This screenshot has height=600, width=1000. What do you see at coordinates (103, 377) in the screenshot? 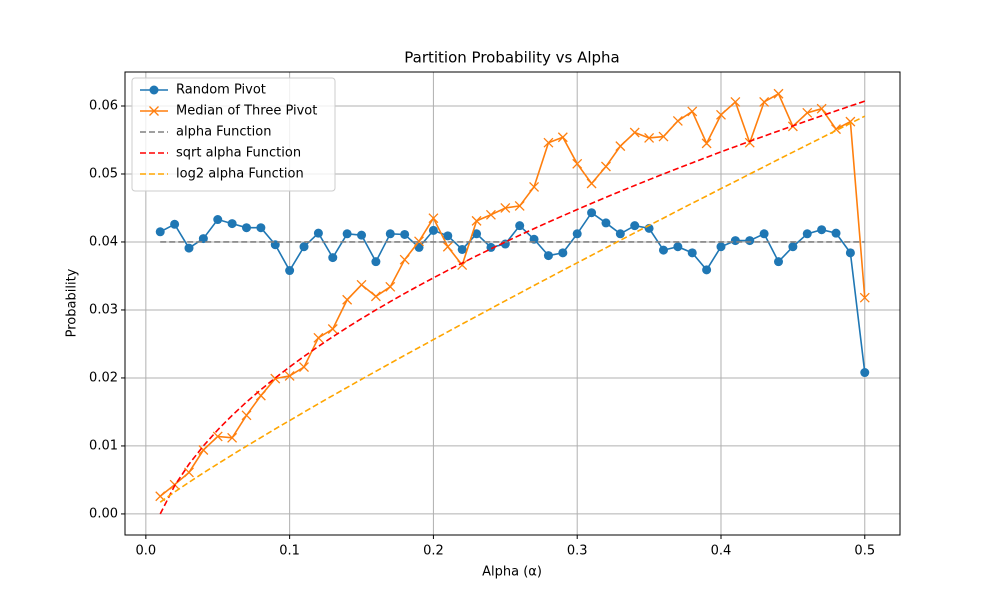
I see `y-tick-label: 0.02` at bounding box center [103, 377].